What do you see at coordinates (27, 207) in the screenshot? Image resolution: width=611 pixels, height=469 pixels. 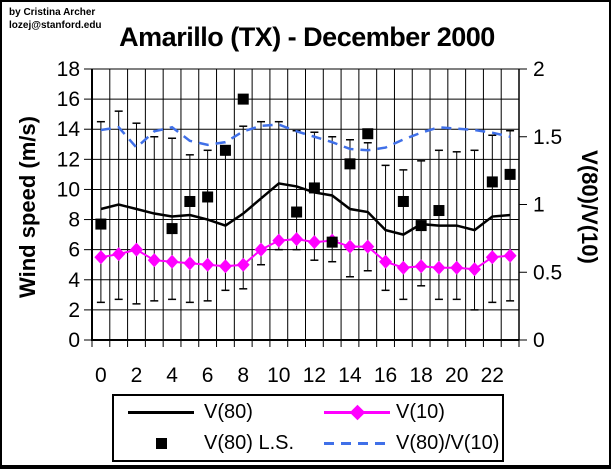 I see `y-axis-title-left: Wind speed (m/s)` at bounding box center [27, 207].